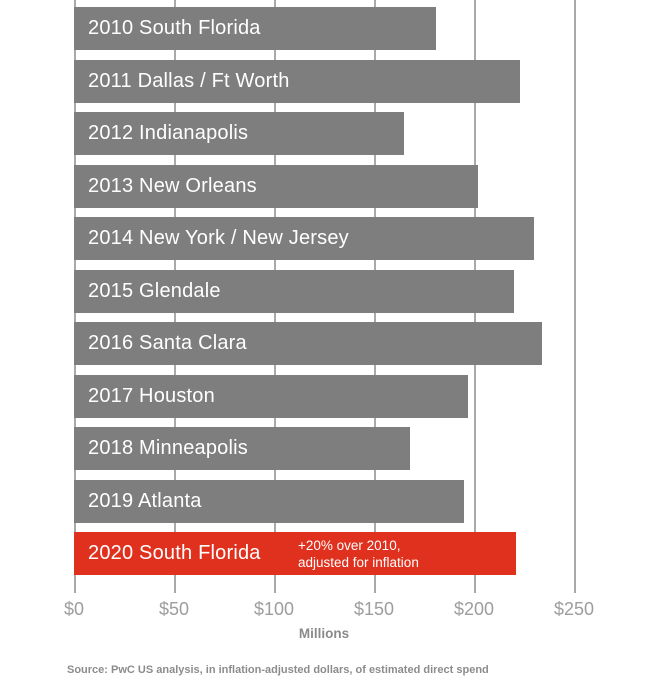  I want to click on bar-row: 2015 Glendale, so click(344, 291).